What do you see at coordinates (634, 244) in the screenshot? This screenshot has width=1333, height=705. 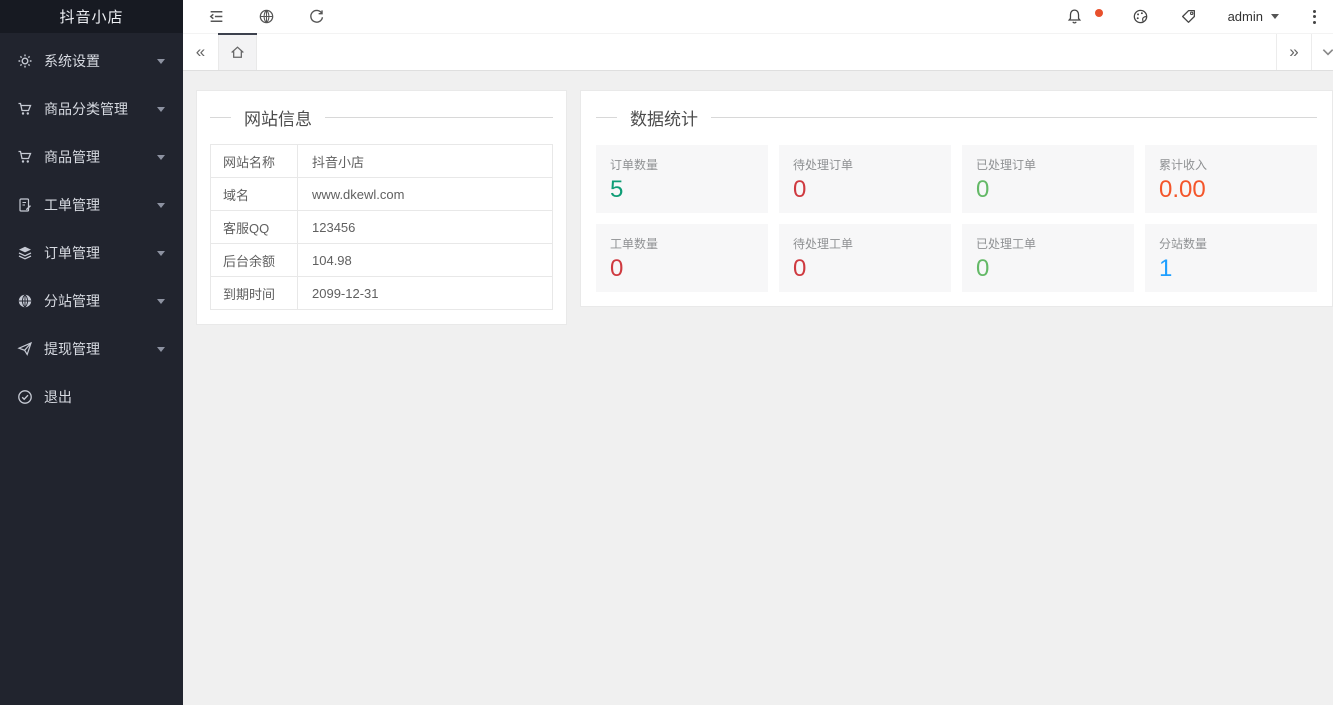 I see `stat-label: 工单数量` at bounding box center [634, 244].